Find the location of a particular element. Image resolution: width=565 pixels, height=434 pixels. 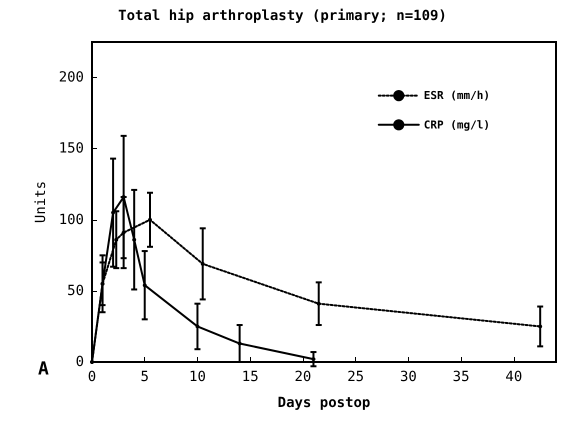

chart-title: Total hip arthroplasty (primary; n=109) is located at coordinates (282, 16).